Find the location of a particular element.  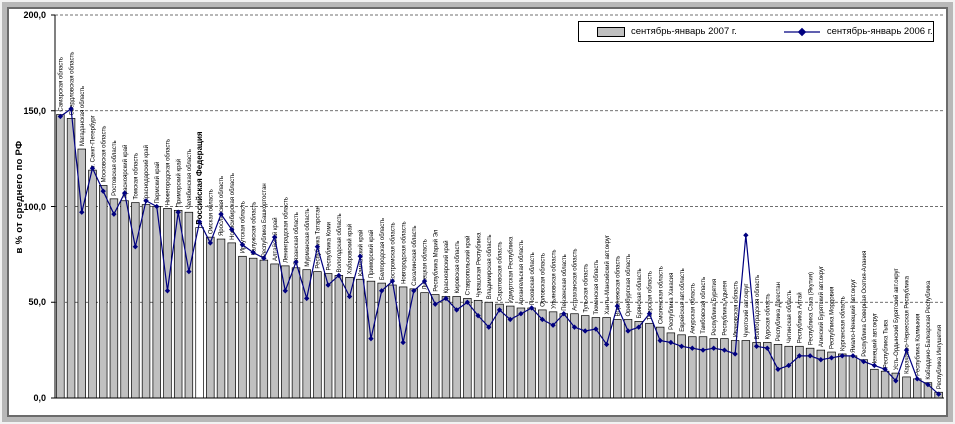

region-label: Читинская область is located at coordinates (790, 316).